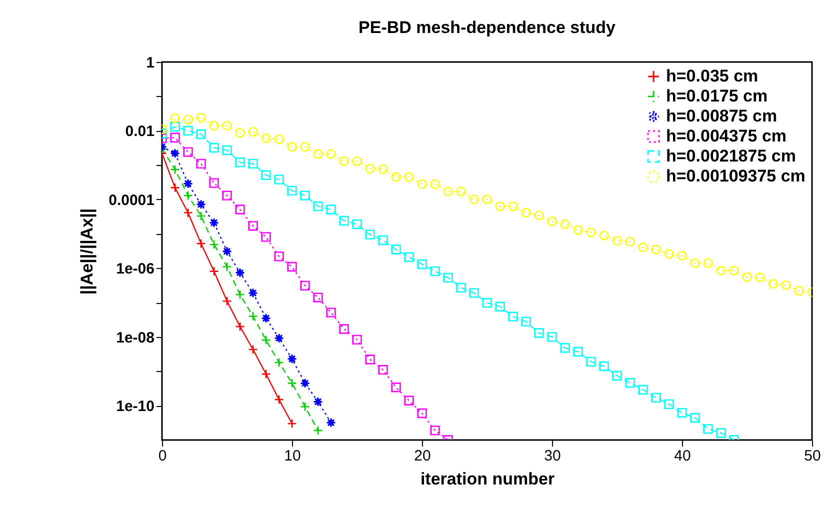  I want to click on legend-label: h=0.004375 cm, so click(726, 136).